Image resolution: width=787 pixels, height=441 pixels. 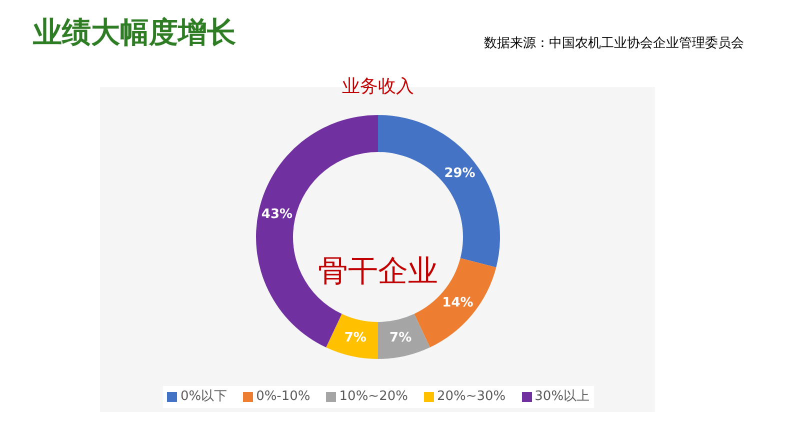 What do you see at coordinates (204, 397) in the screenshot?
I see `legend-label: 0%以下` at bounding box center [204, 397].